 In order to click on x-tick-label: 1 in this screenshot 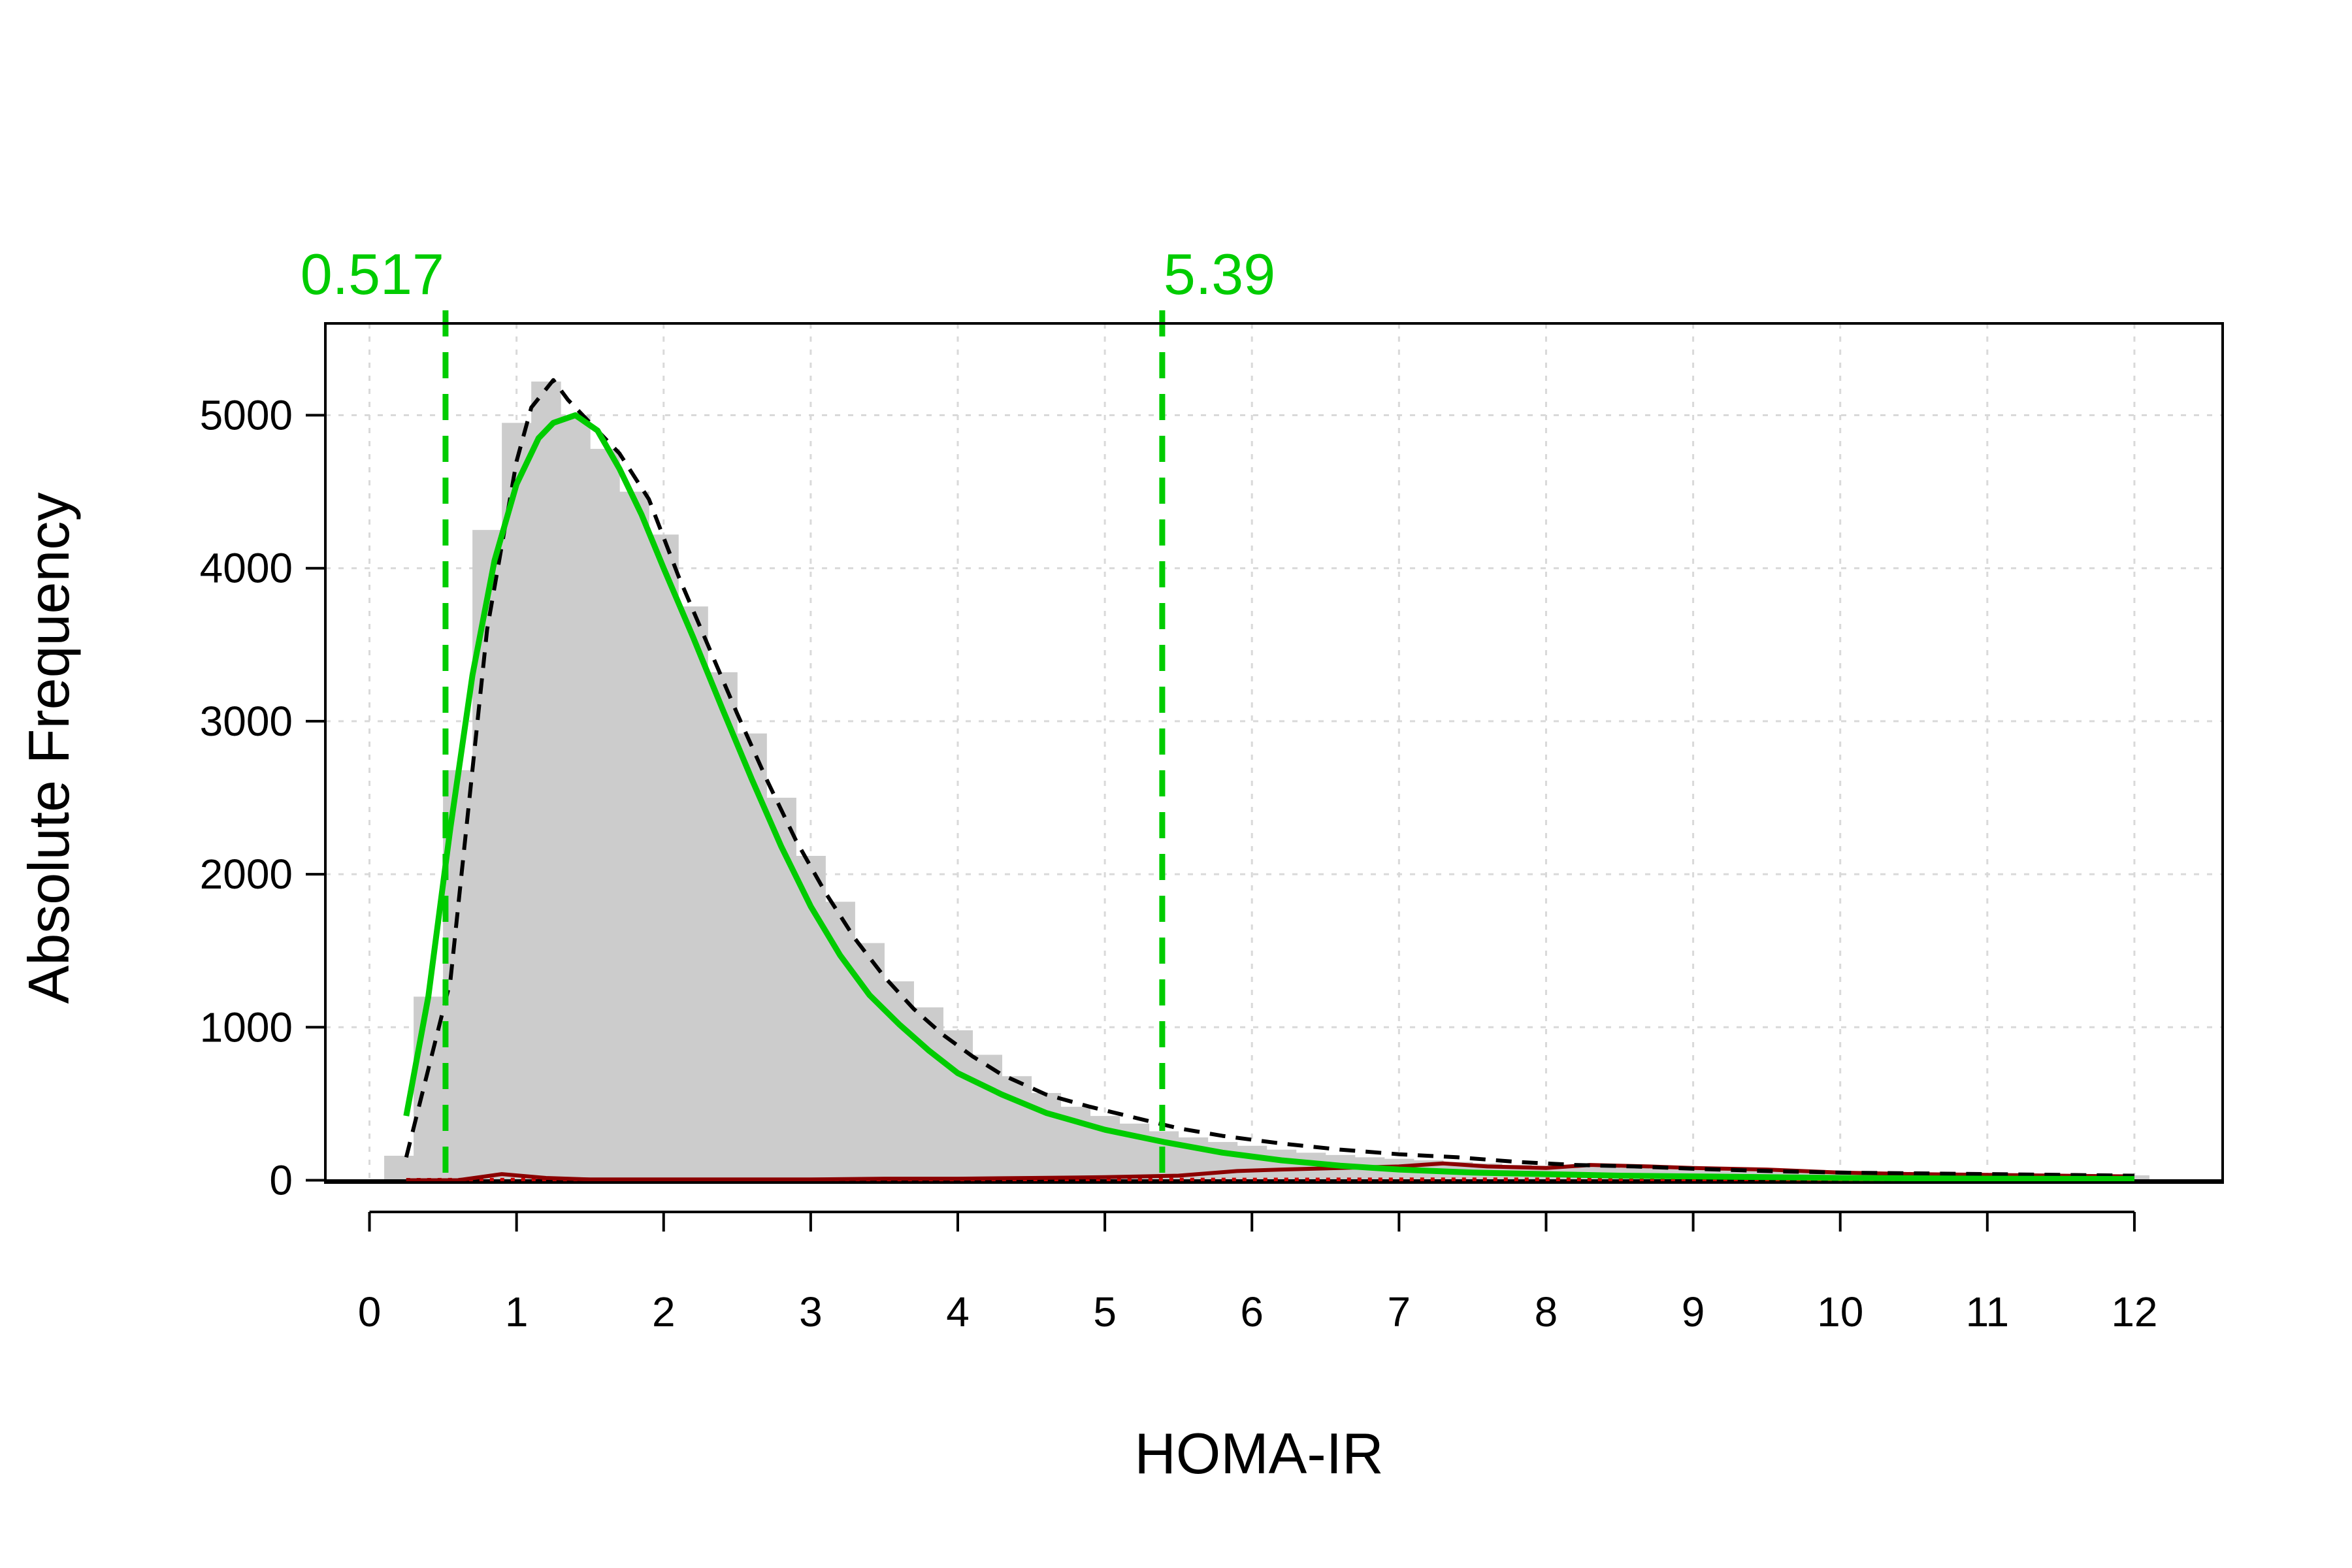, I will do `click(517, 1311)`.